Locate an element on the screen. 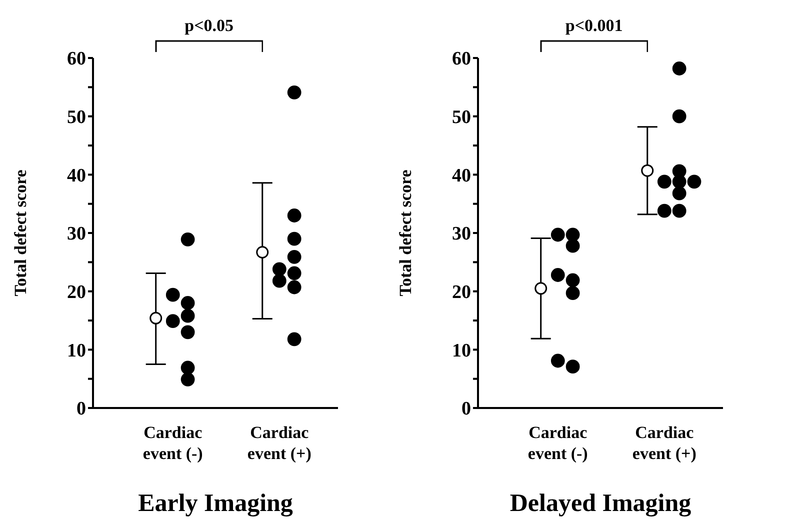  text: p<0.001 is located at coordinates (594, 26).